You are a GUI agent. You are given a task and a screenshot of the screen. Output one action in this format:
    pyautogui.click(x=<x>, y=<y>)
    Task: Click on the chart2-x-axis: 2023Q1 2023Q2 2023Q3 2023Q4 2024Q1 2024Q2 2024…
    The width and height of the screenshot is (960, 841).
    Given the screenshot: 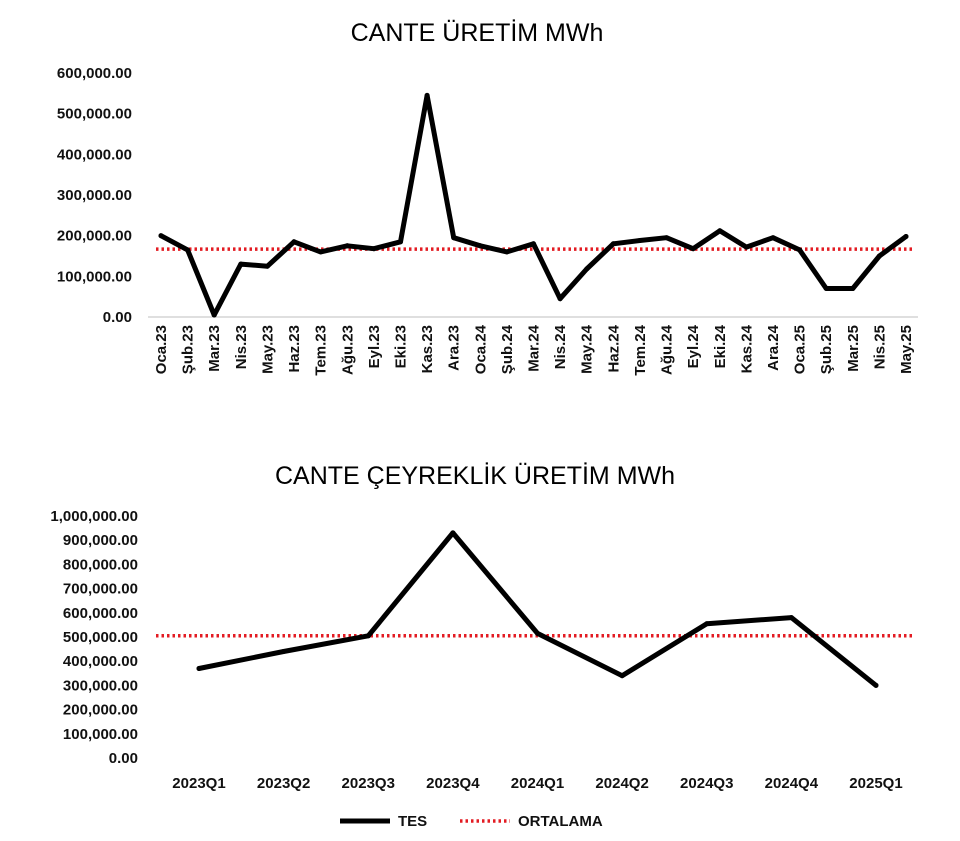 What is the action you would take?
    pyautogui.click(x=537, y=783)
    